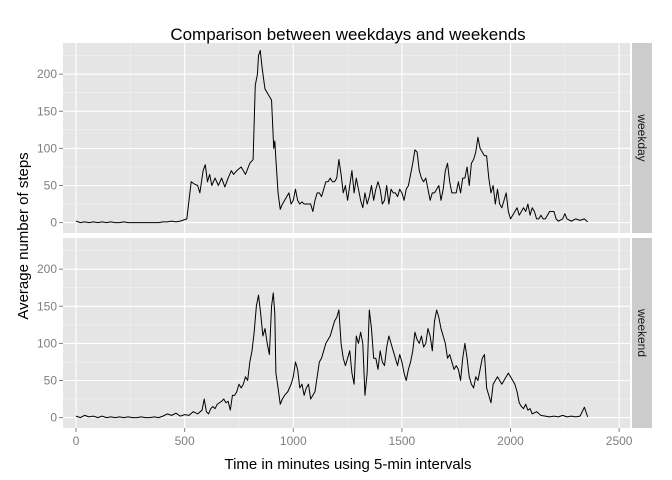  I want to click on x-tick-label: 1500, so click(402, 441).